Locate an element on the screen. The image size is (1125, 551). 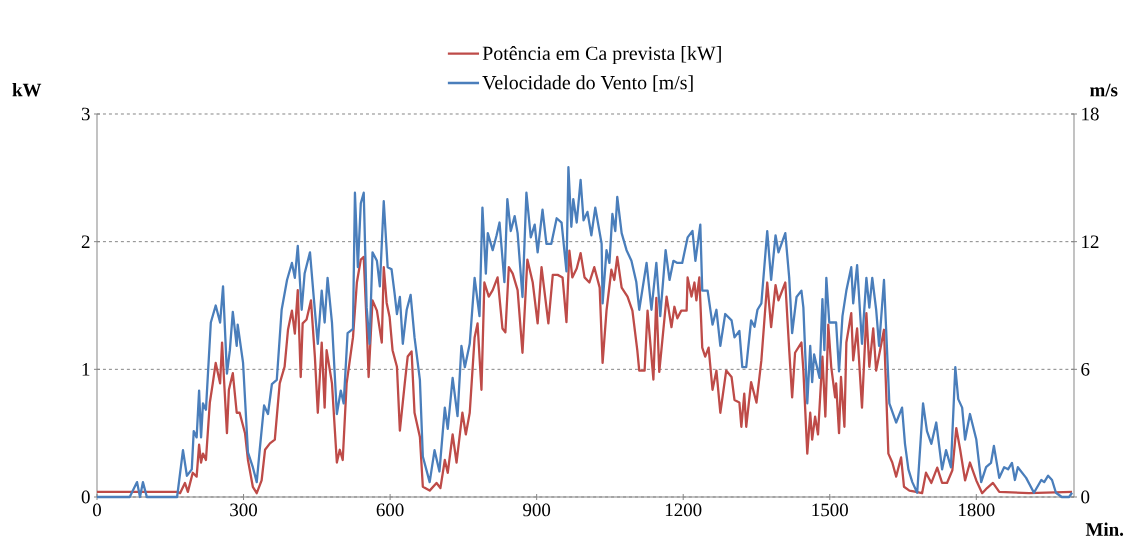
y-tick-label: 3 is located at coordinates (85, 114).